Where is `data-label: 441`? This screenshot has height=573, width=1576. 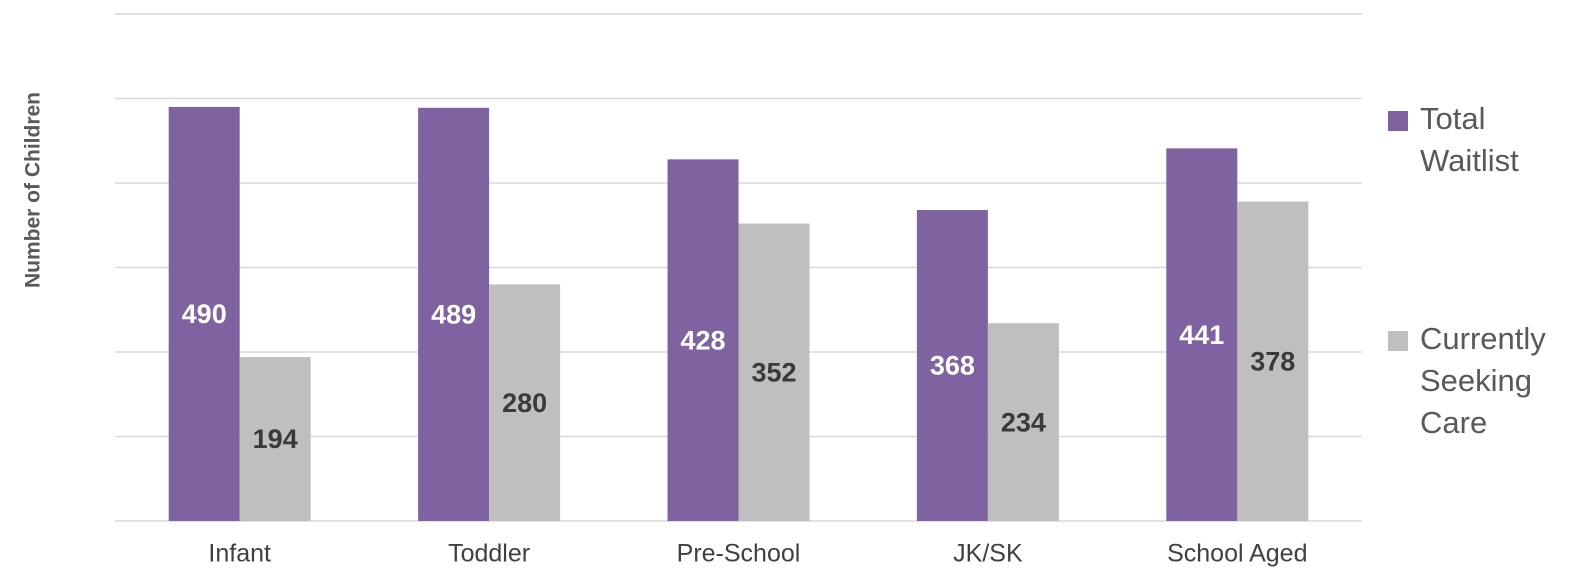 data-label: 441 is located at coordinates (1201, 335).